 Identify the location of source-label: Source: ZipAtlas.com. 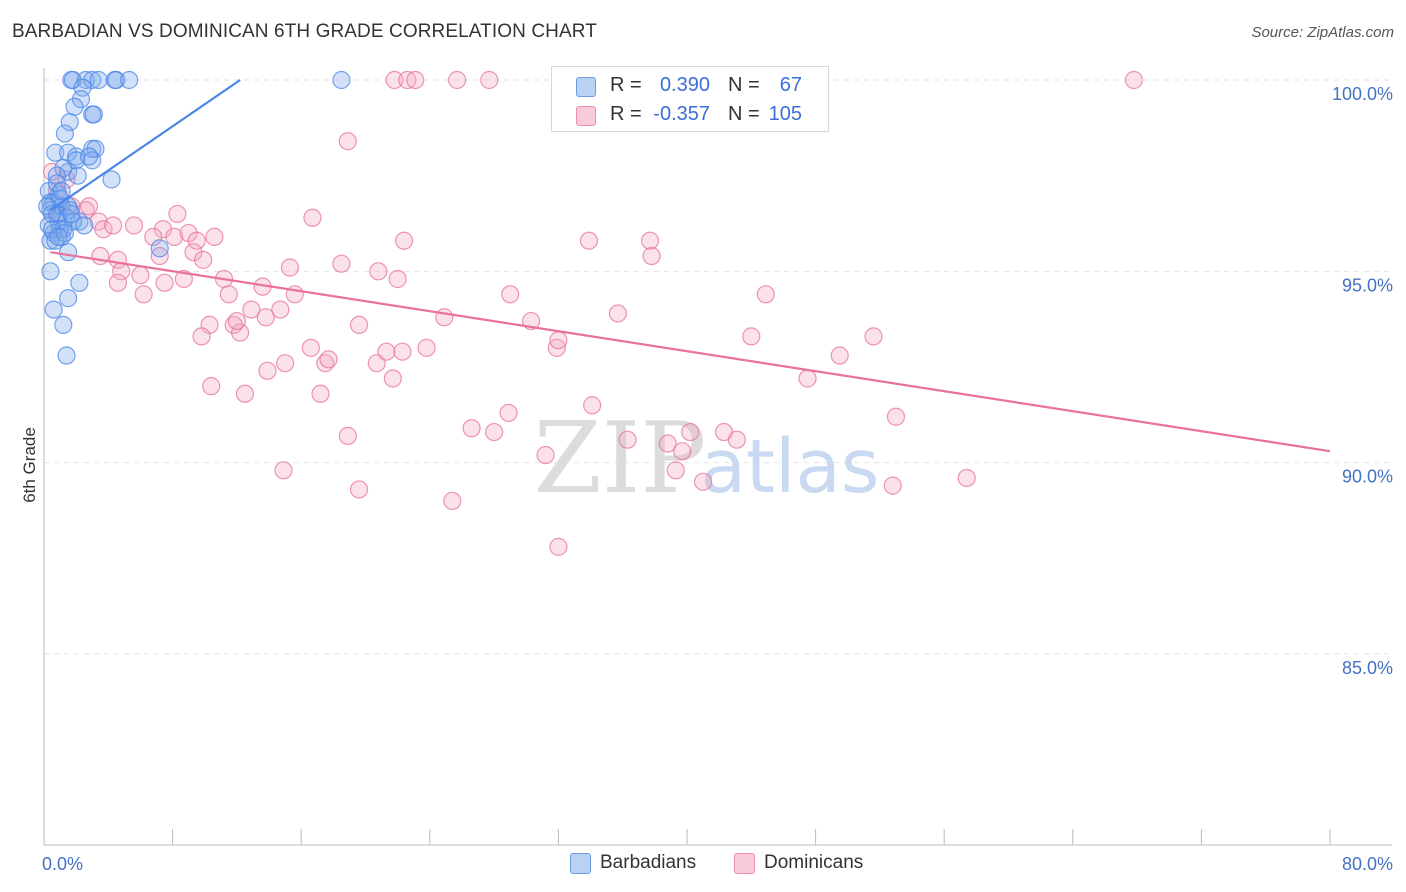
(1322, 32).